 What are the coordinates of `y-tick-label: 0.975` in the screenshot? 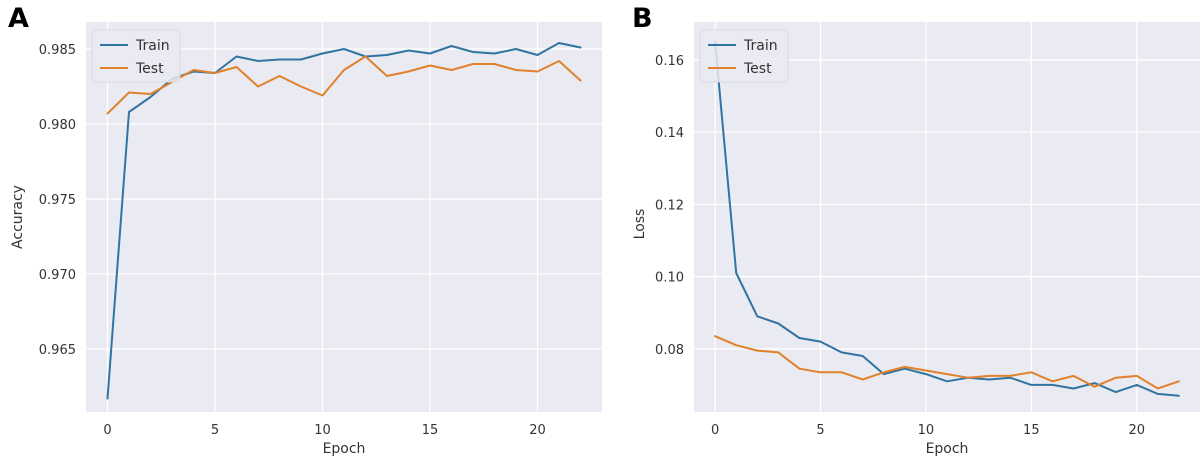 It's located at (57, 200).